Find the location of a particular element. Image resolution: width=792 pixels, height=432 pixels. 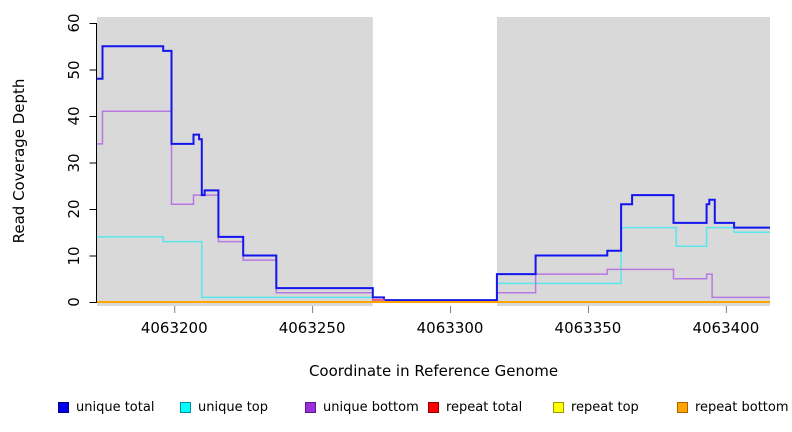

y-tick-label: 60 is located at coordinates (74, 23).